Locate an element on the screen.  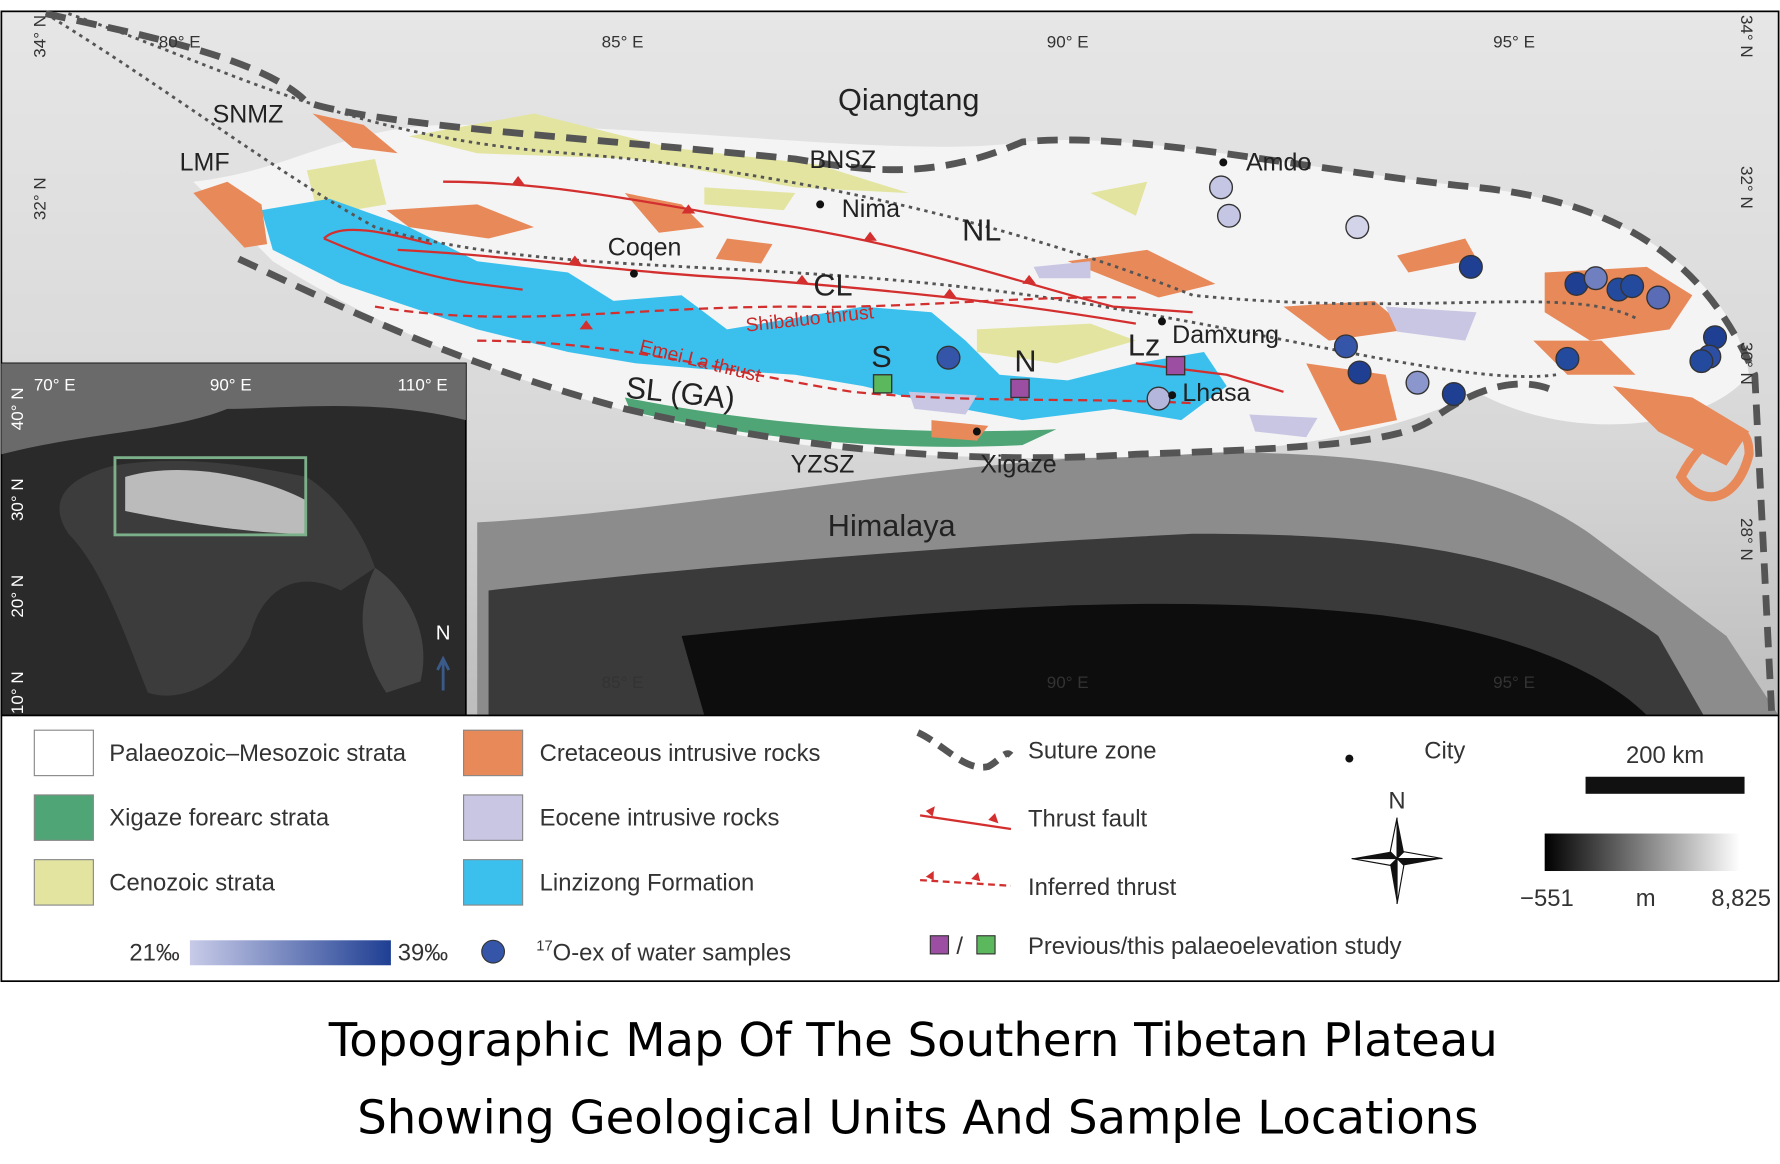
lon-label: 95° E is located at coordinates (1514, 682).